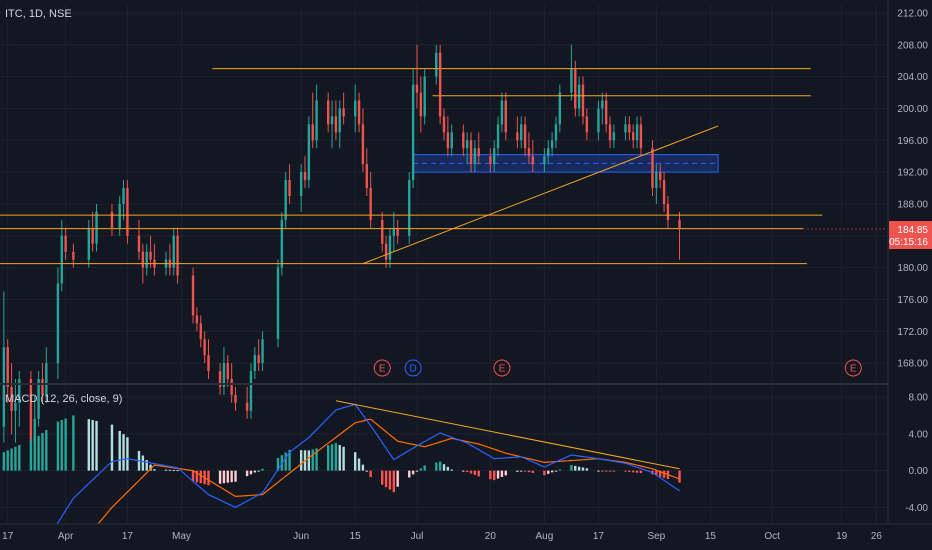  I want to click on macd-legend: MACD (12, 26, close, 9), so click(64, 399).